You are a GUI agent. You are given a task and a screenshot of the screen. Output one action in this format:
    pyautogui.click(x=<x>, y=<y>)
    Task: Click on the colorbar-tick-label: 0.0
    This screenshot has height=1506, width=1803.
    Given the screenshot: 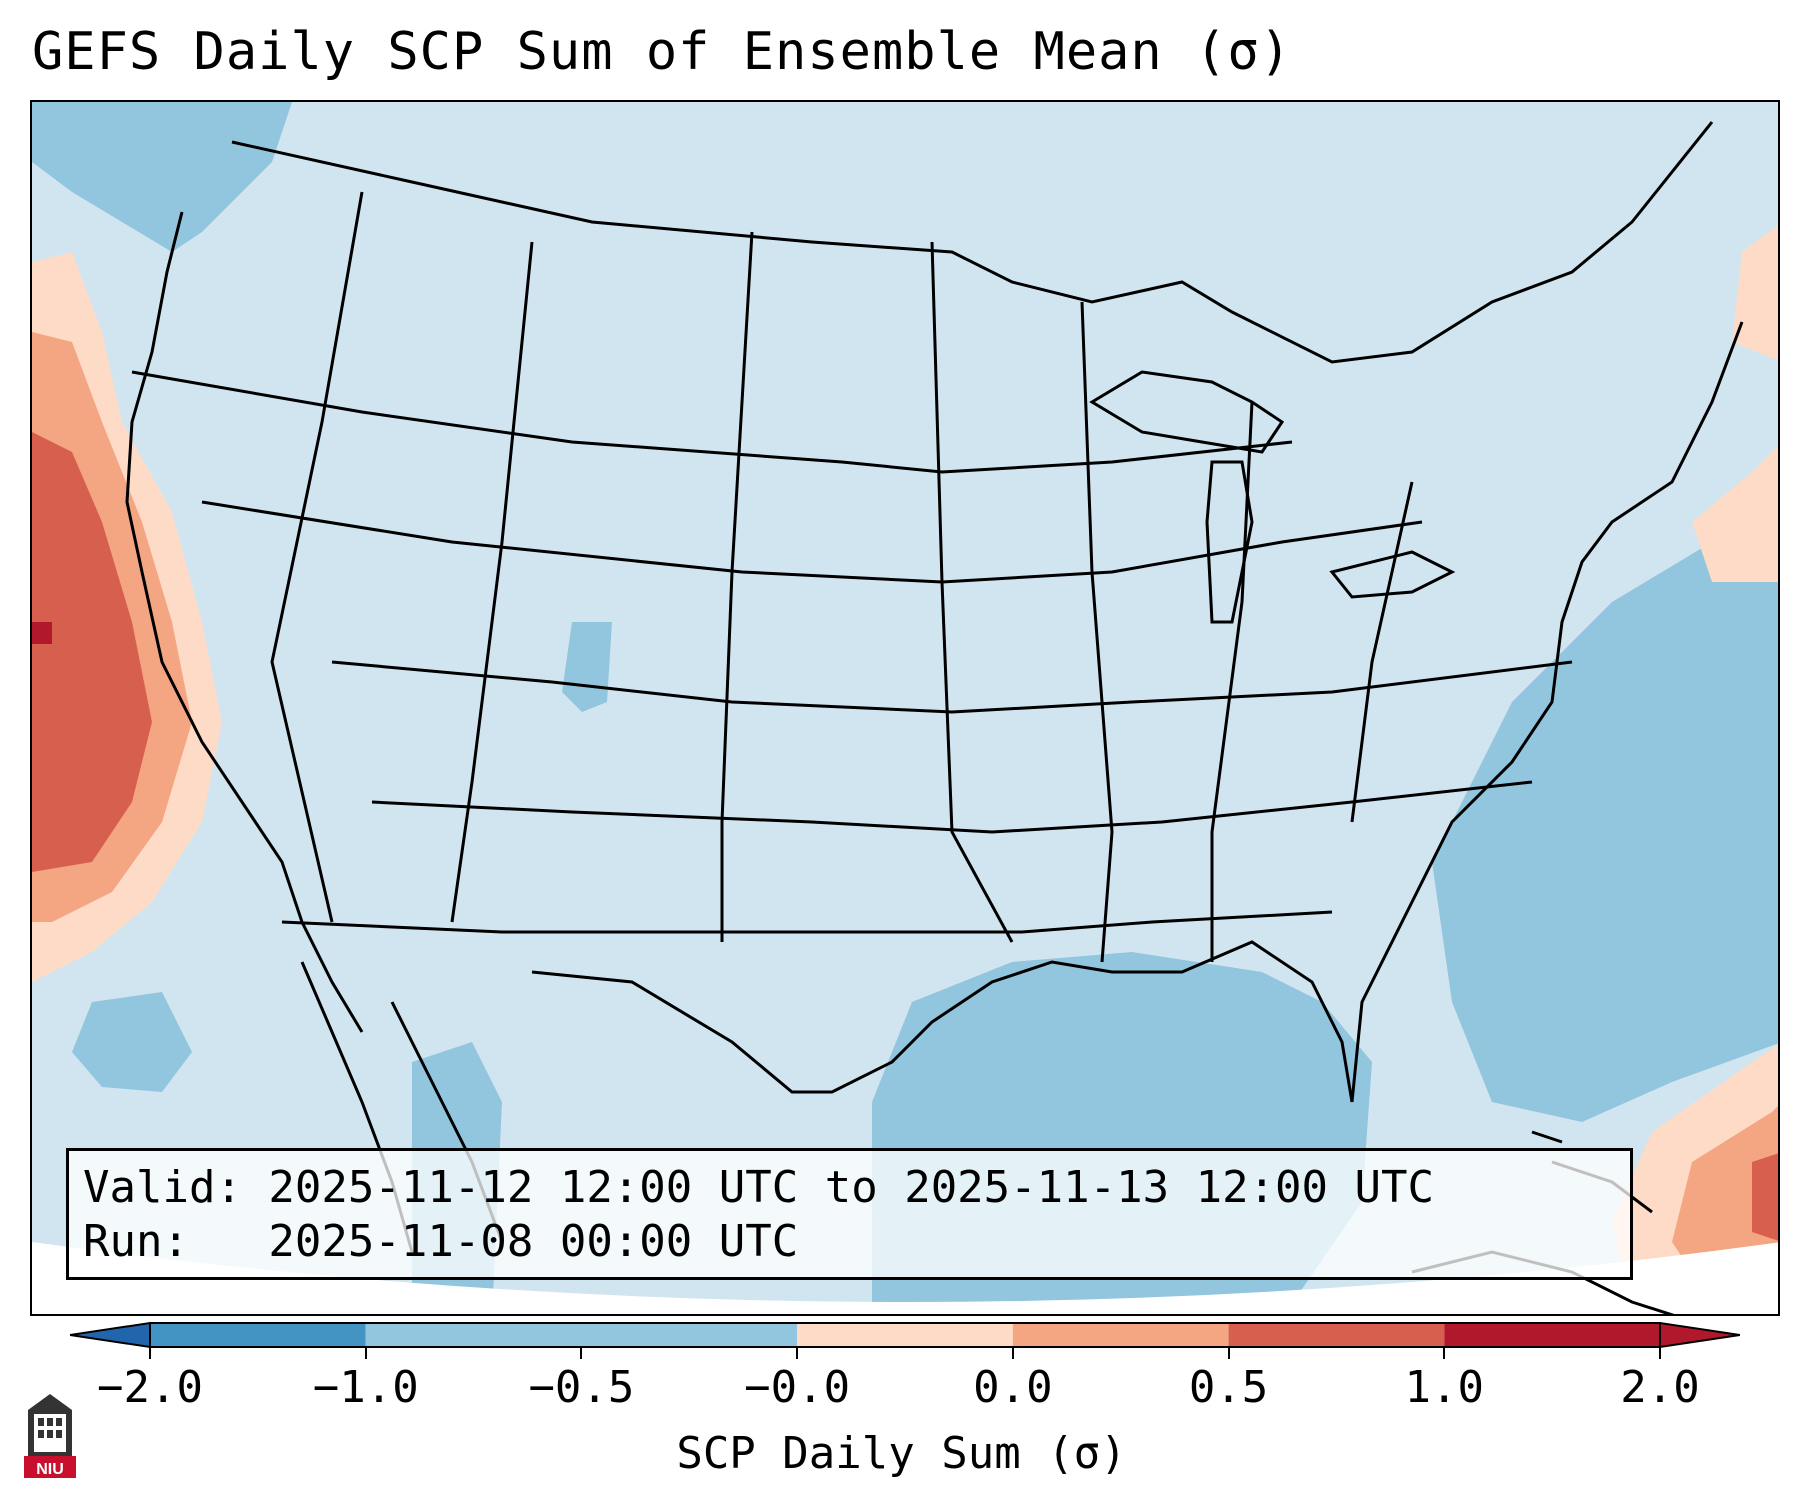 What is the action you would take?
    pyautogui.click(x=1013, y=1387)
    